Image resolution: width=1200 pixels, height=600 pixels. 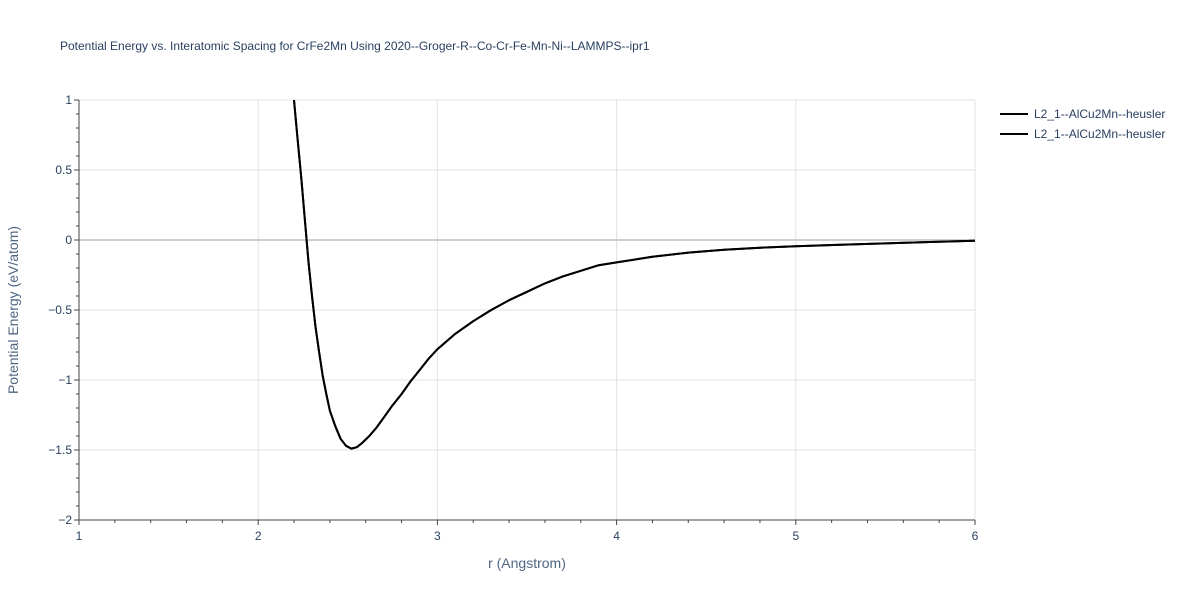 What do you see at coordinates (1099, 114) in the screenshot?
I see `legend-label-1: L2_1--AlCu2Mn--heusler` at bounding box center [1099, 114].